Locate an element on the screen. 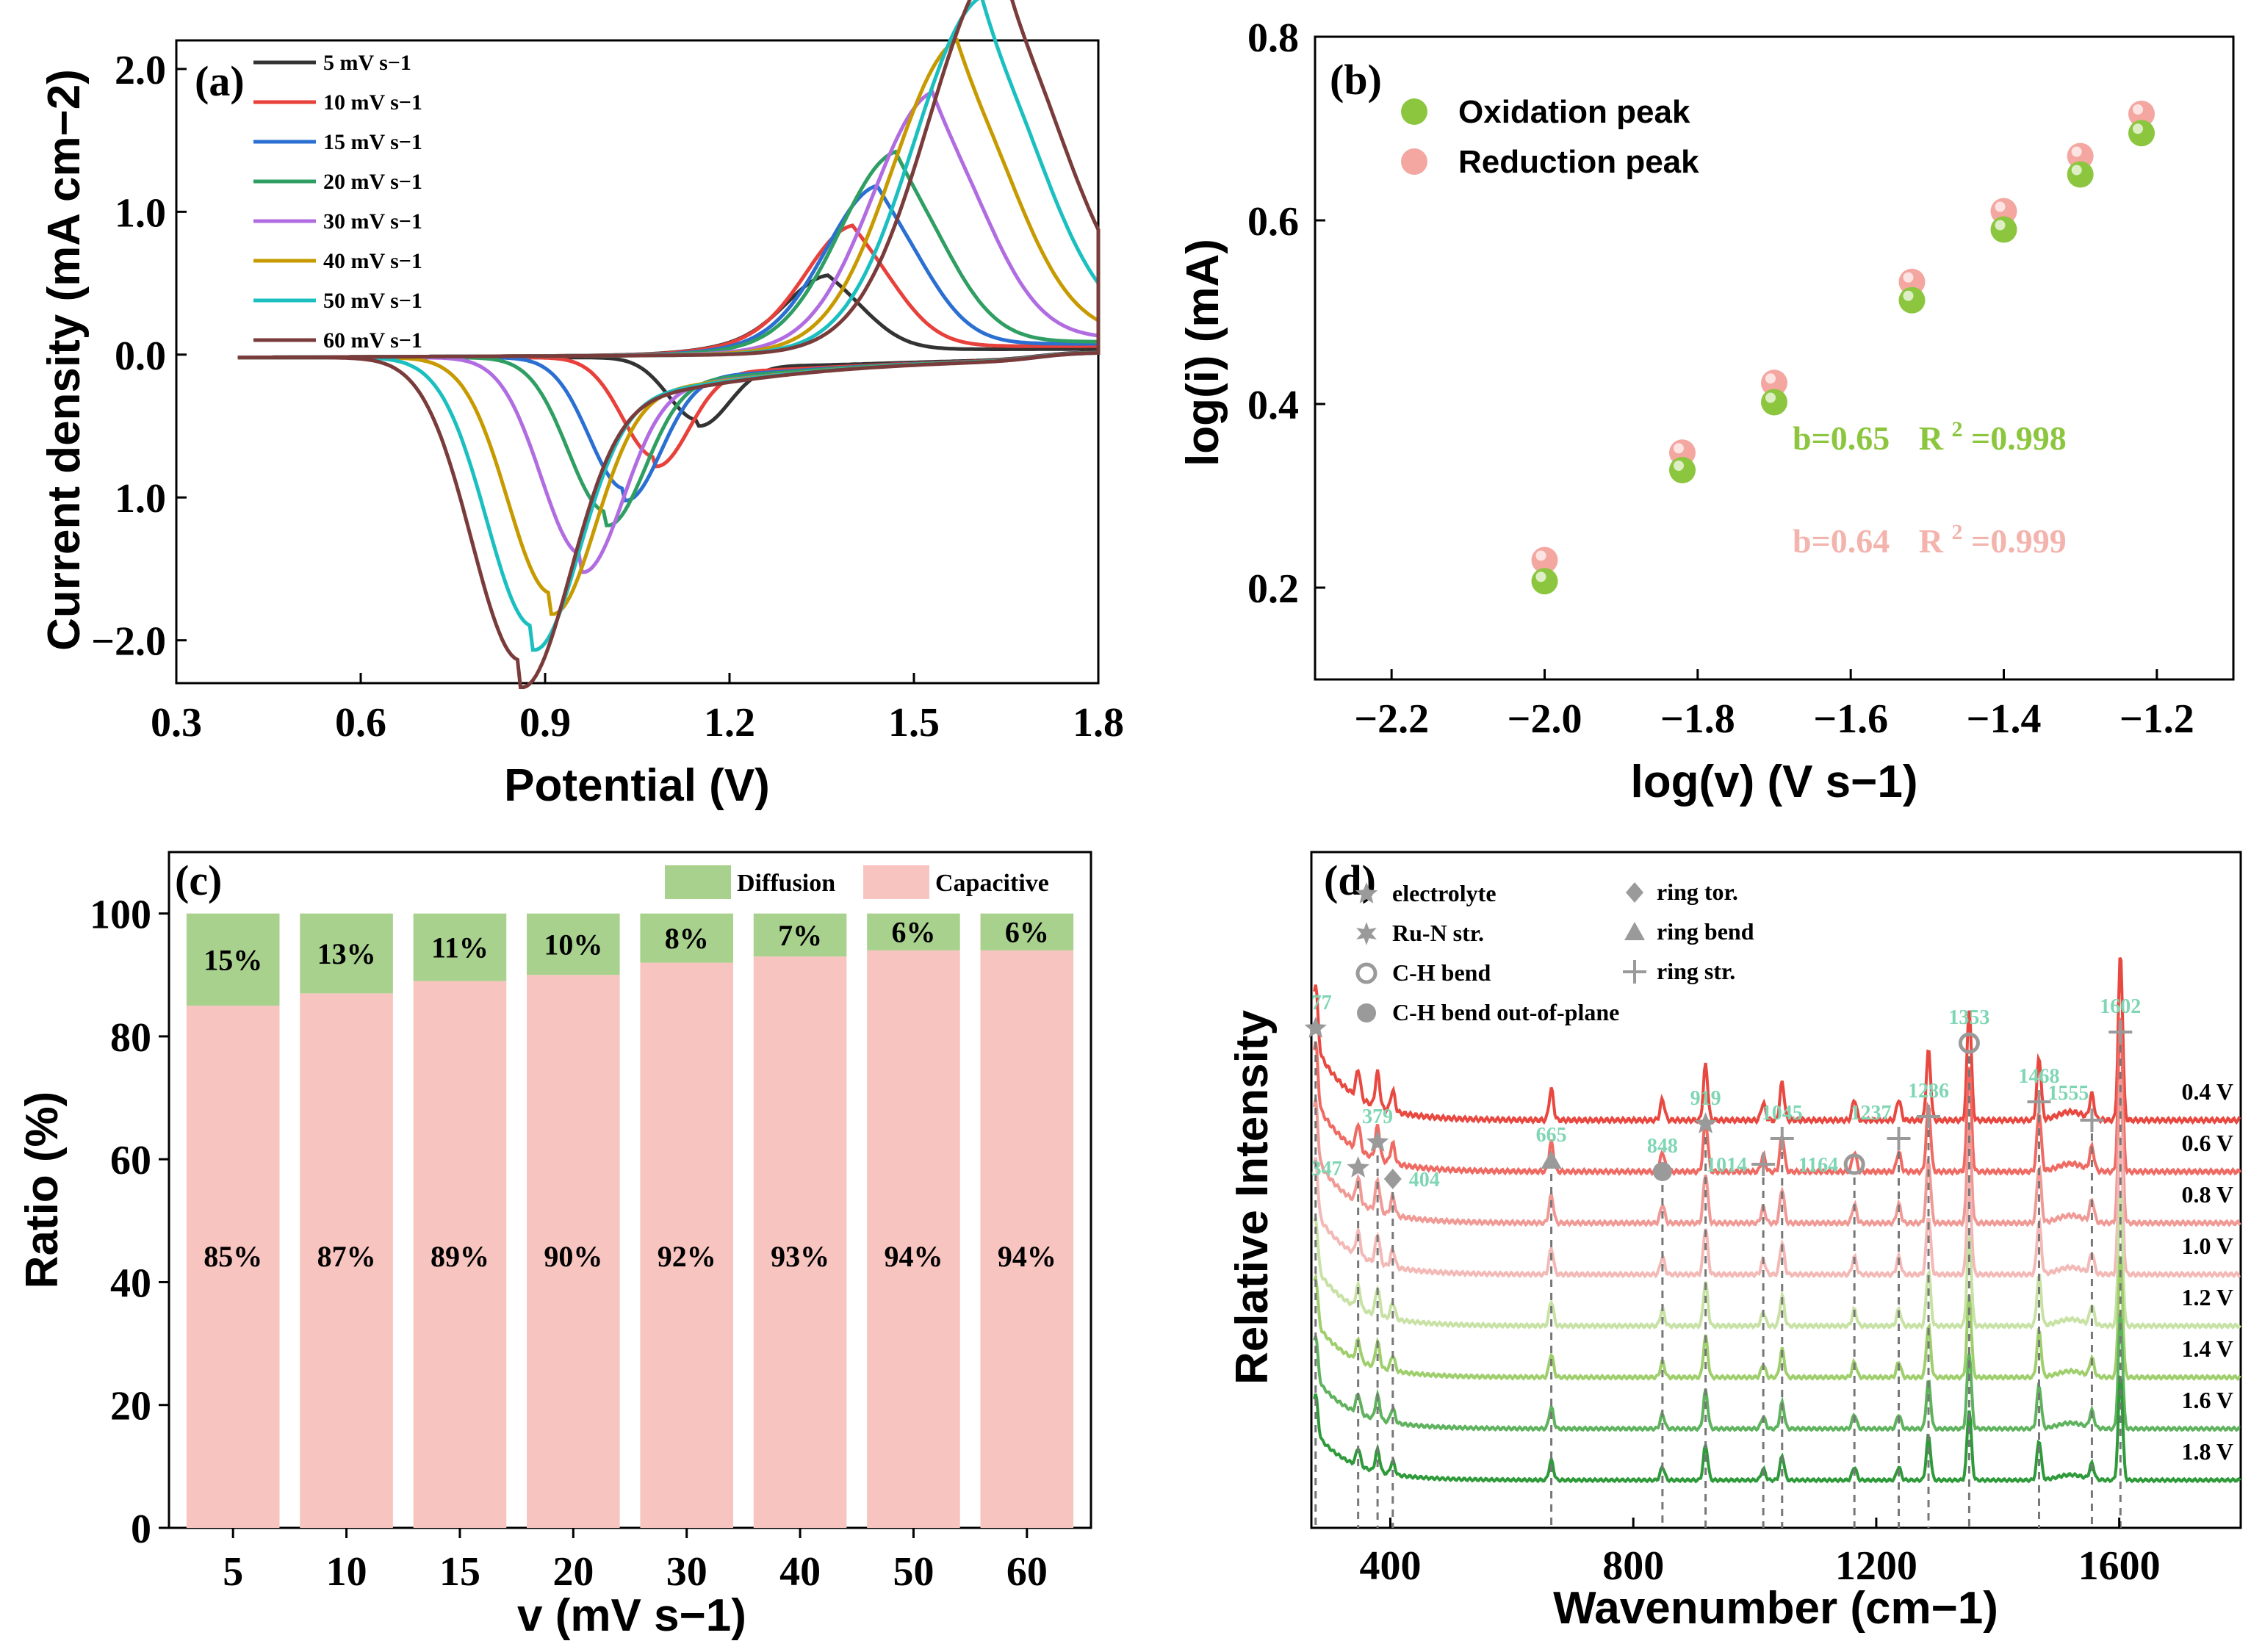 This screenshot has width=2251, height=1652. panel-a-label: (a) is located at coordinates (220, 81).